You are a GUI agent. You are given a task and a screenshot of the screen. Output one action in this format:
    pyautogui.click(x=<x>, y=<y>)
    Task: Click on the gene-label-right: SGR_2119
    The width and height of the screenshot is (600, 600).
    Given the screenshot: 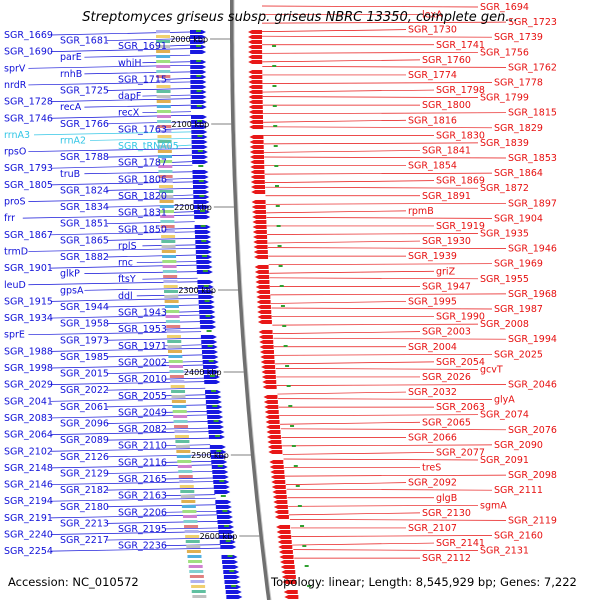 What is the action you would take?
    pyautogui.click(x=532, y=520)
    